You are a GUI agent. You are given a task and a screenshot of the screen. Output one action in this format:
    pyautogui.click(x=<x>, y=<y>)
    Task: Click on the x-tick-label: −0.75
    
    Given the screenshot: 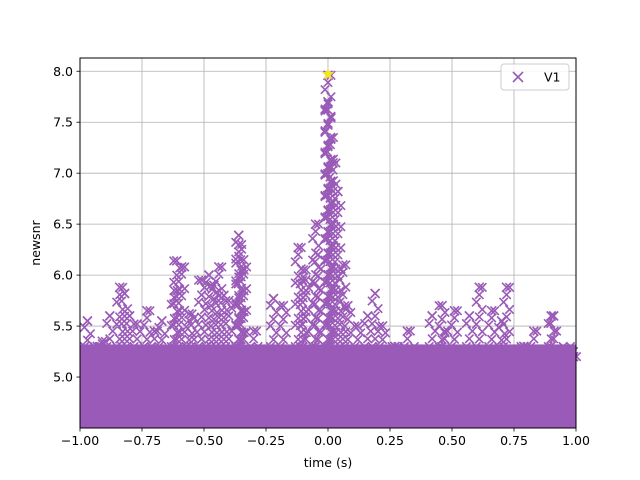 What is the action you would take?
    pyautogui.click(x=142, y=440)
    